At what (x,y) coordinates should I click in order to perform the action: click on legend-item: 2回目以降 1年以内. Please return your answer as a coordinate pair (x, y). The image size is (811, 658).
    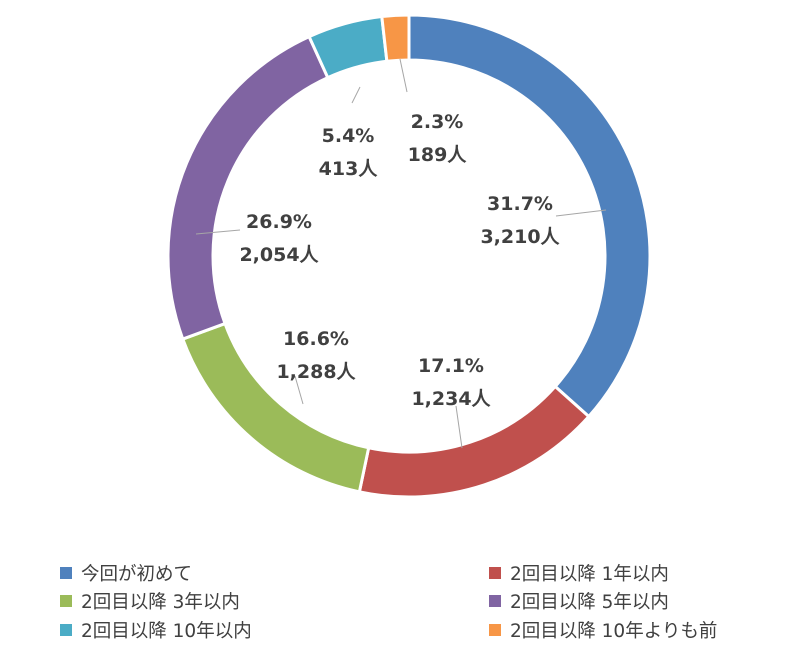
    Looking at the image, I should click on (579, 573).